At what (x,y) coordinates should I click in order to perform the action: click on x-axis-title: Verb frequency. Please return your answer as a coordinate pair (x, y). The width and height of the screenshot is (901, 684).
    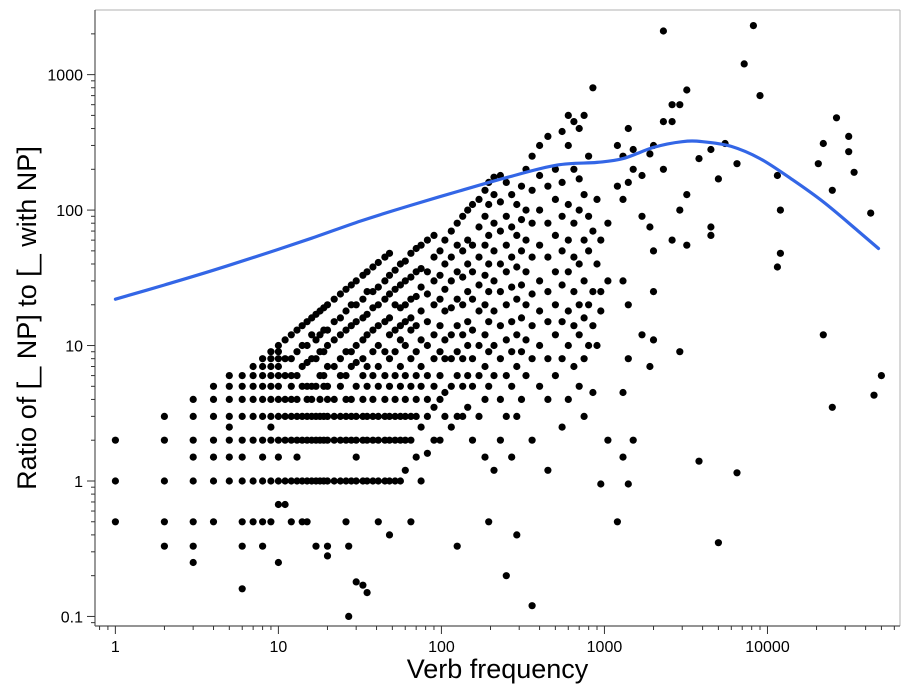
    Looking at the image, I should click on (498, 669).